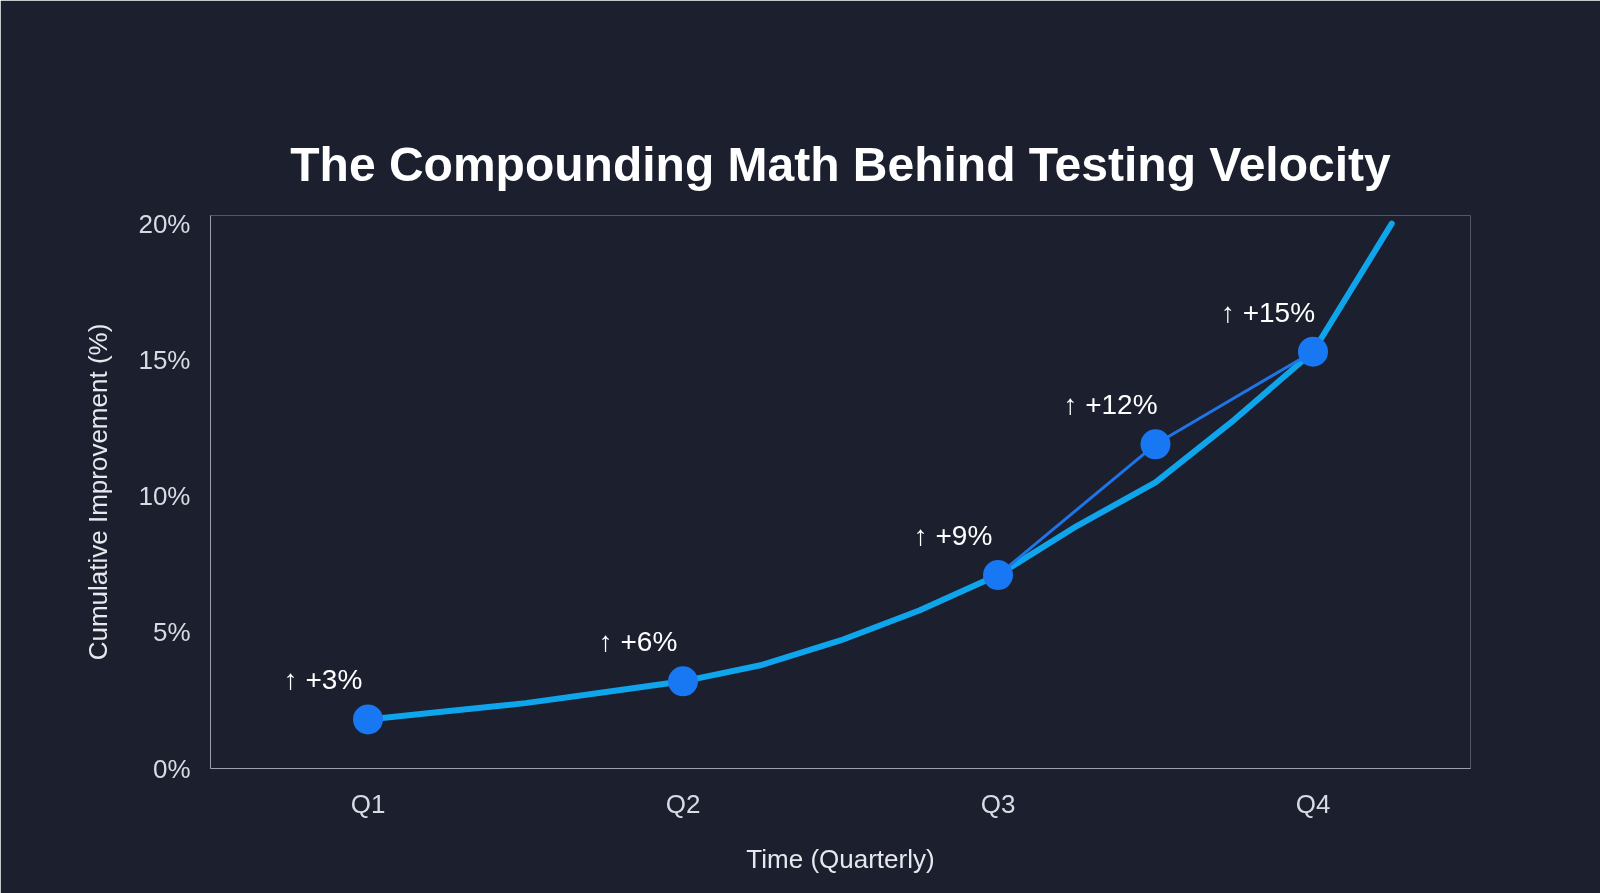 This screenshot has height=893, width=1600. What do you see at coordinates (1313, 803) in the screenshot?
I see `x-tick-label: Q4` at bounding box center [1313, 803].